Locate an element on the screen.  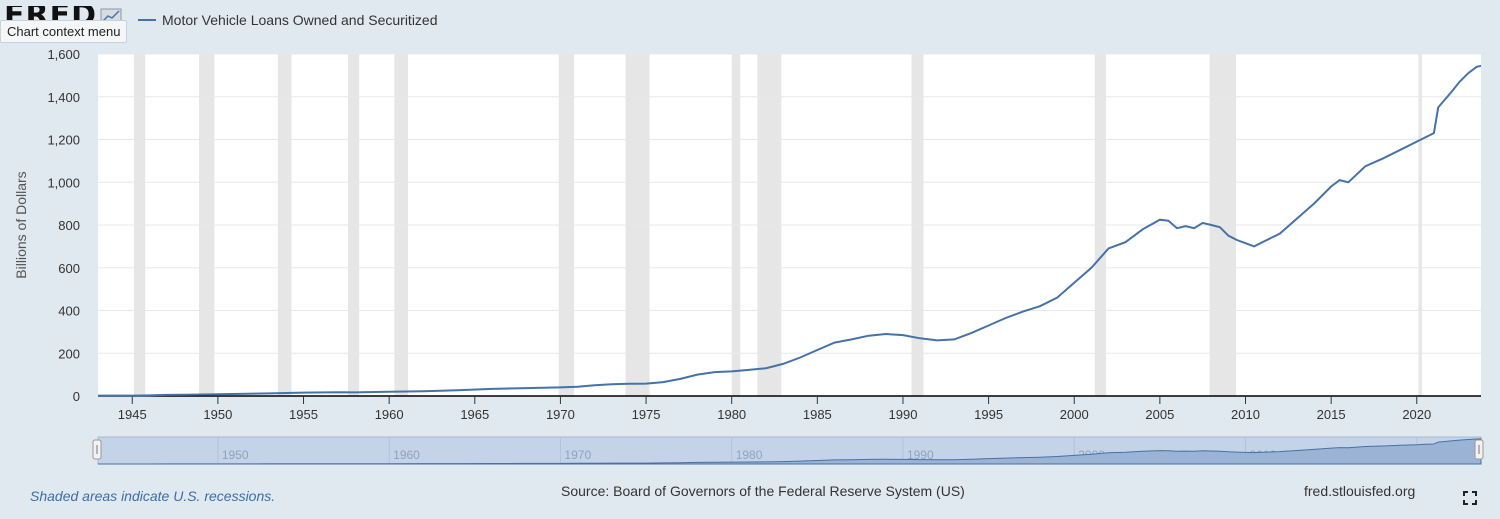
x-tick-label: 1990 is located at coordinates (903, 414).